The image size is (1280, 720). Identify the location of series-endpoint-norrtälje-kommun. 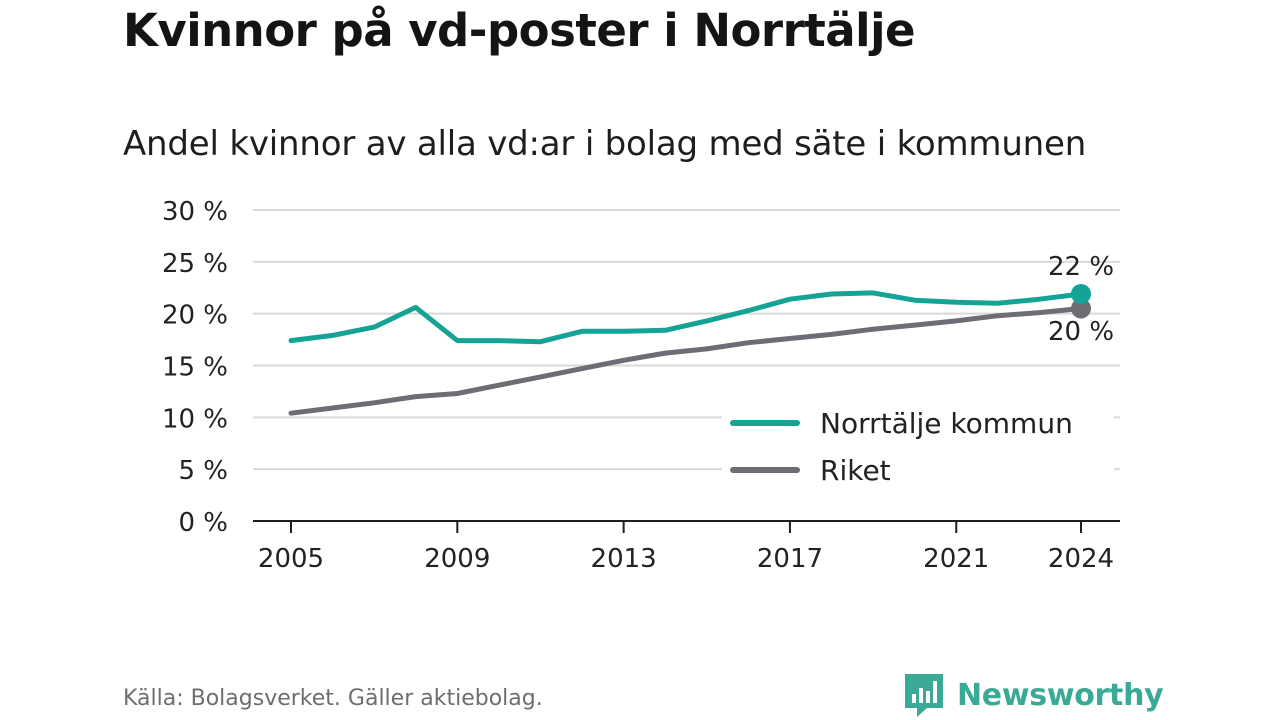
(1081, 293).